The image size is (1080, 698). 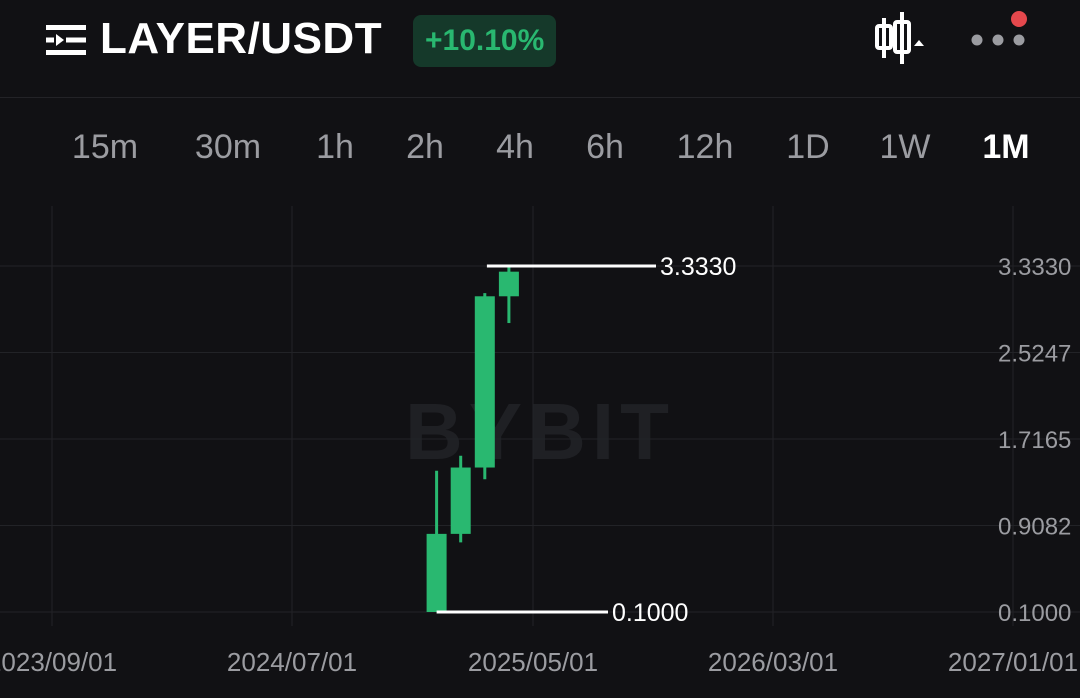 I want to click on x-tick-label: 2025/05/01, so click(x=533, y=662).